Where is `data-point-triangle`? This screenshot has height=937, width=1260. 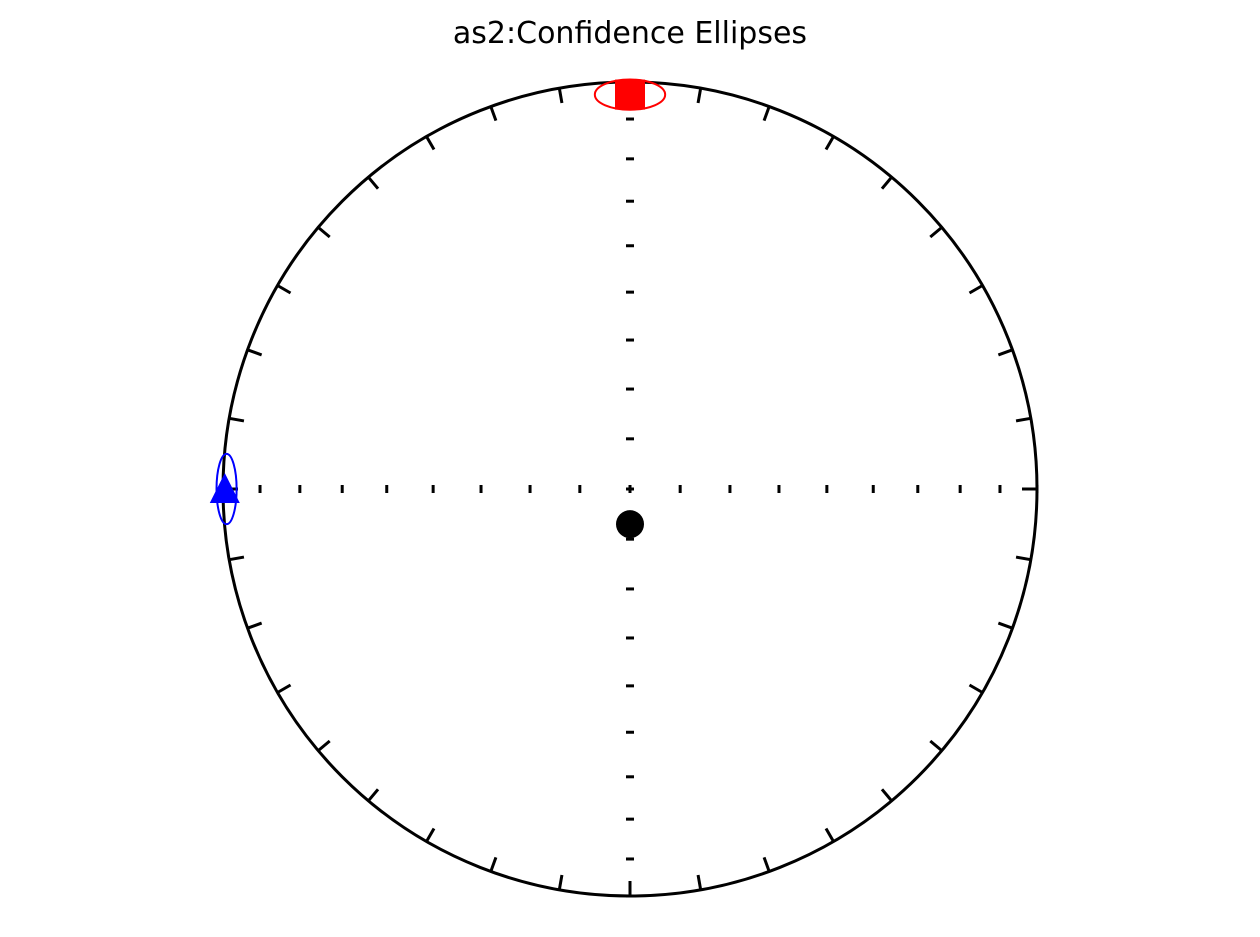 data-point-triangle is located at coordinates (224, 488).